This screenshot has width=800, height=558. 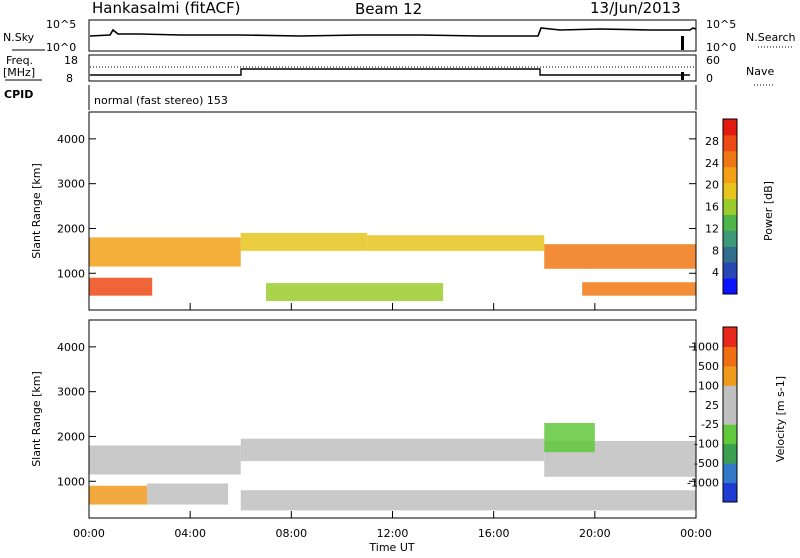 I want to click on velocity-colorbar-tick-2: 100, so click(x=708, y=385).